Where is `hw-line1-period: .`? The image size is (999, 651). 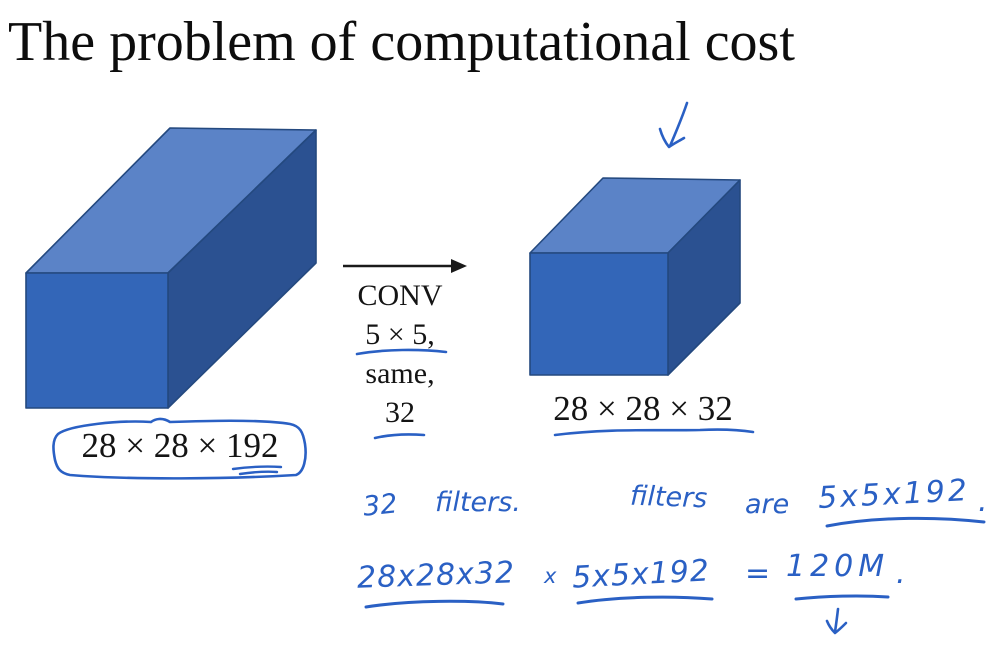
hw-line1-period: . is located at coordinates (983, 501).